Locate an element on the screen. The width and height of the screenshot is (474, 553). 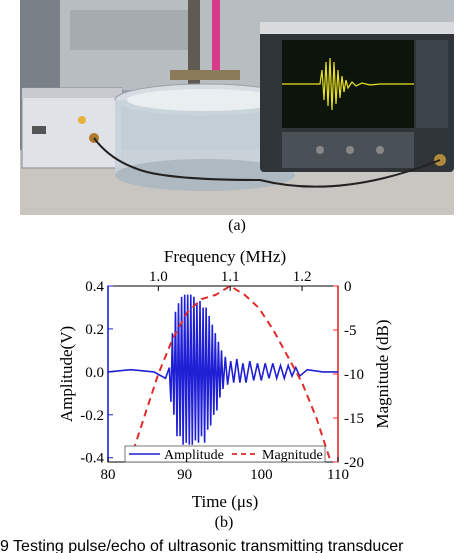
y2-tick-label: -5 is located at coordinates (350, 331).